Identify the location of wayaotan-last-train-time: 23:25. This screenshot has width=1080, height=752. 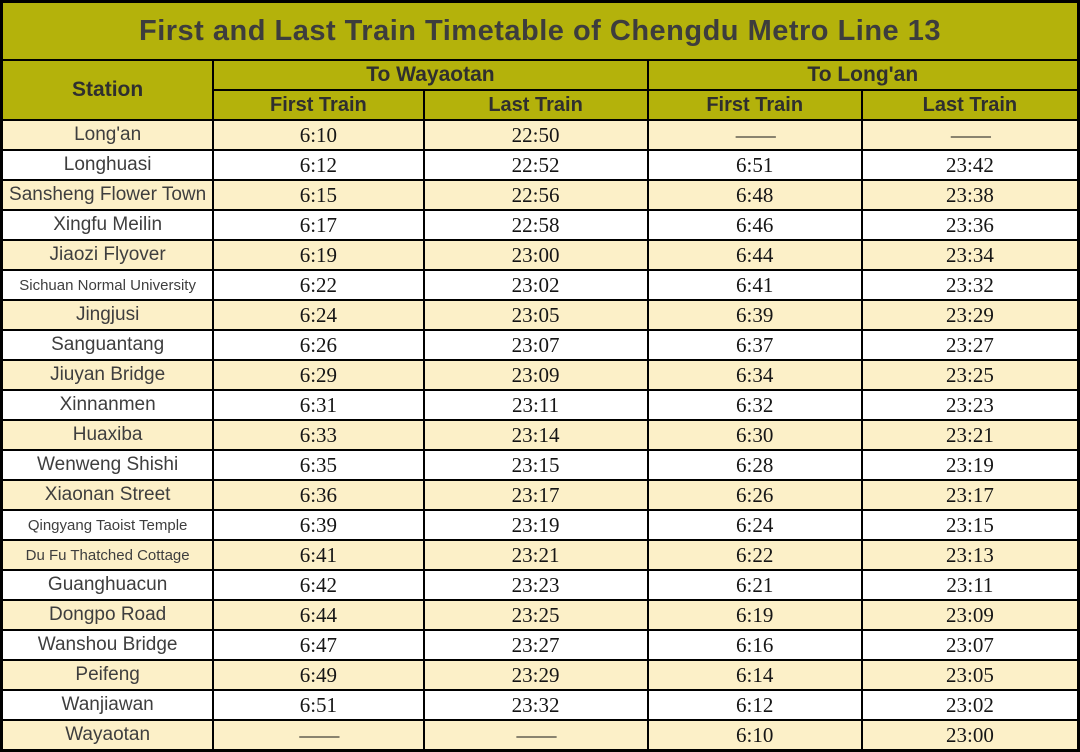
(535, 615).